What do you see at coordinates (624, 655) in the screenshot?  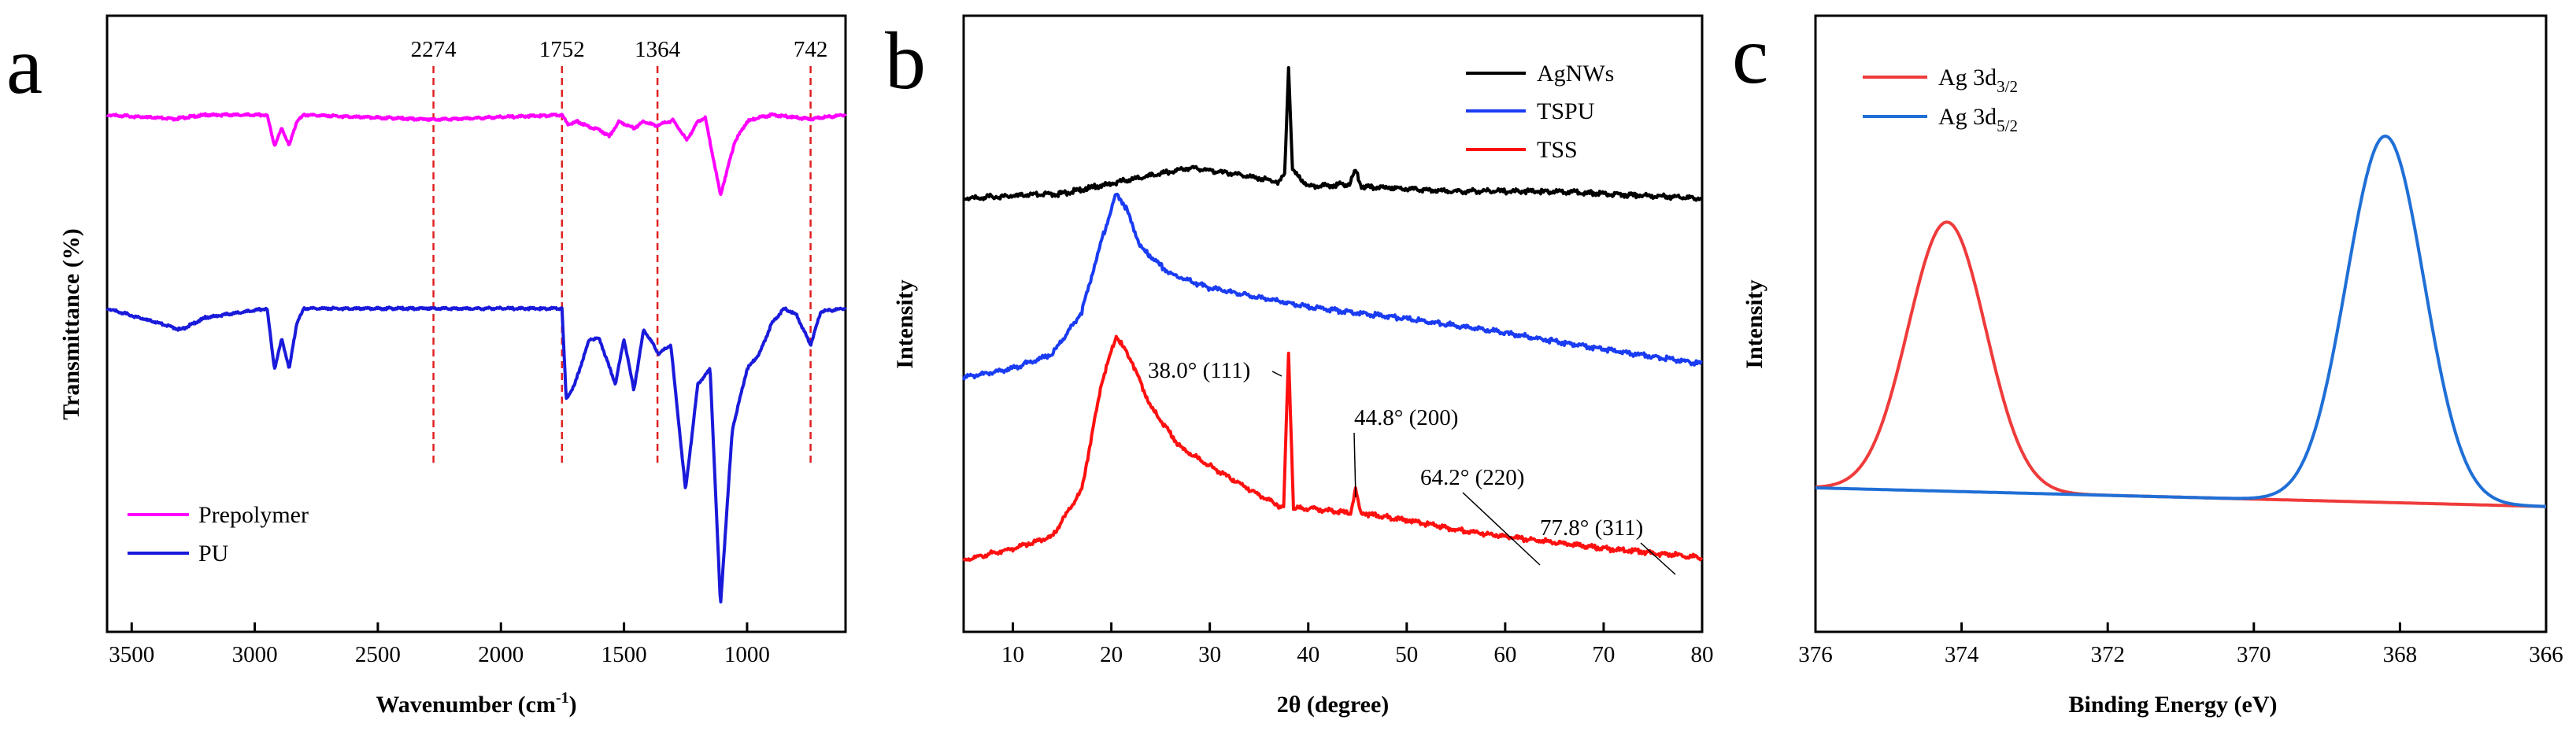 I see `panel-a-x-ticklabel-1500: 1500` at bounding box center [624, 655].